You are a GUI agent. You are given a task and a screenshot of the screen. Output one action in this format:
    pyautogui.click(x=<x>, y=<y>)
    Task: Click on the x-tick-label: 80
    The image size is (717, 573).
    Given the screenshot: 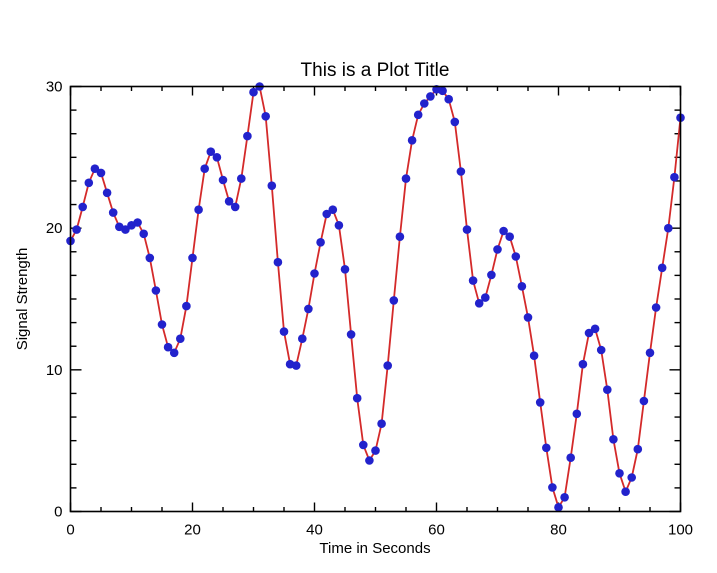 What is the action you would take?
    pyautogui.click(x=558, y=530)
    